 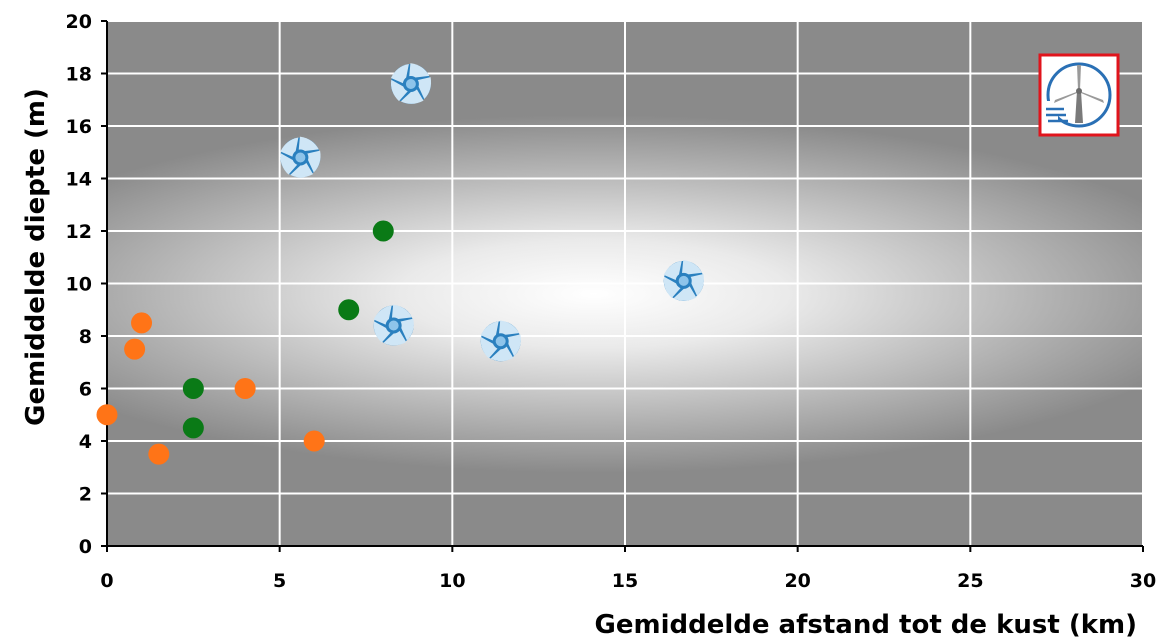 What do you see at coordinates (79, 180) in the screenshot?
I see `y-tick-label: 14` at bounding box center [79, 180].